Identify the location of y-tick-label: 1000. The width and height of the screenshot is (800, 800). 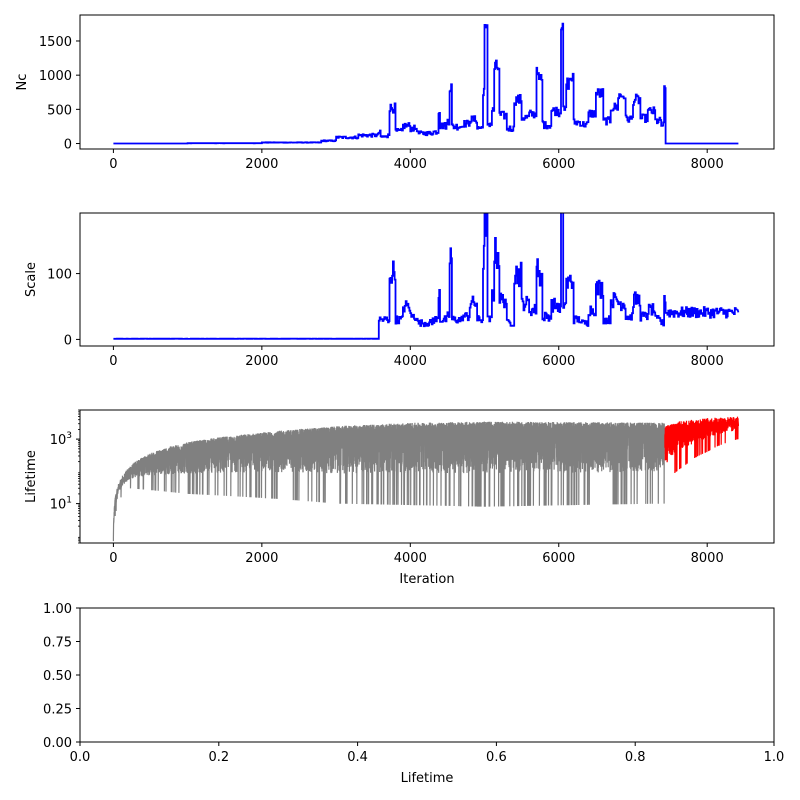
(55, 76).